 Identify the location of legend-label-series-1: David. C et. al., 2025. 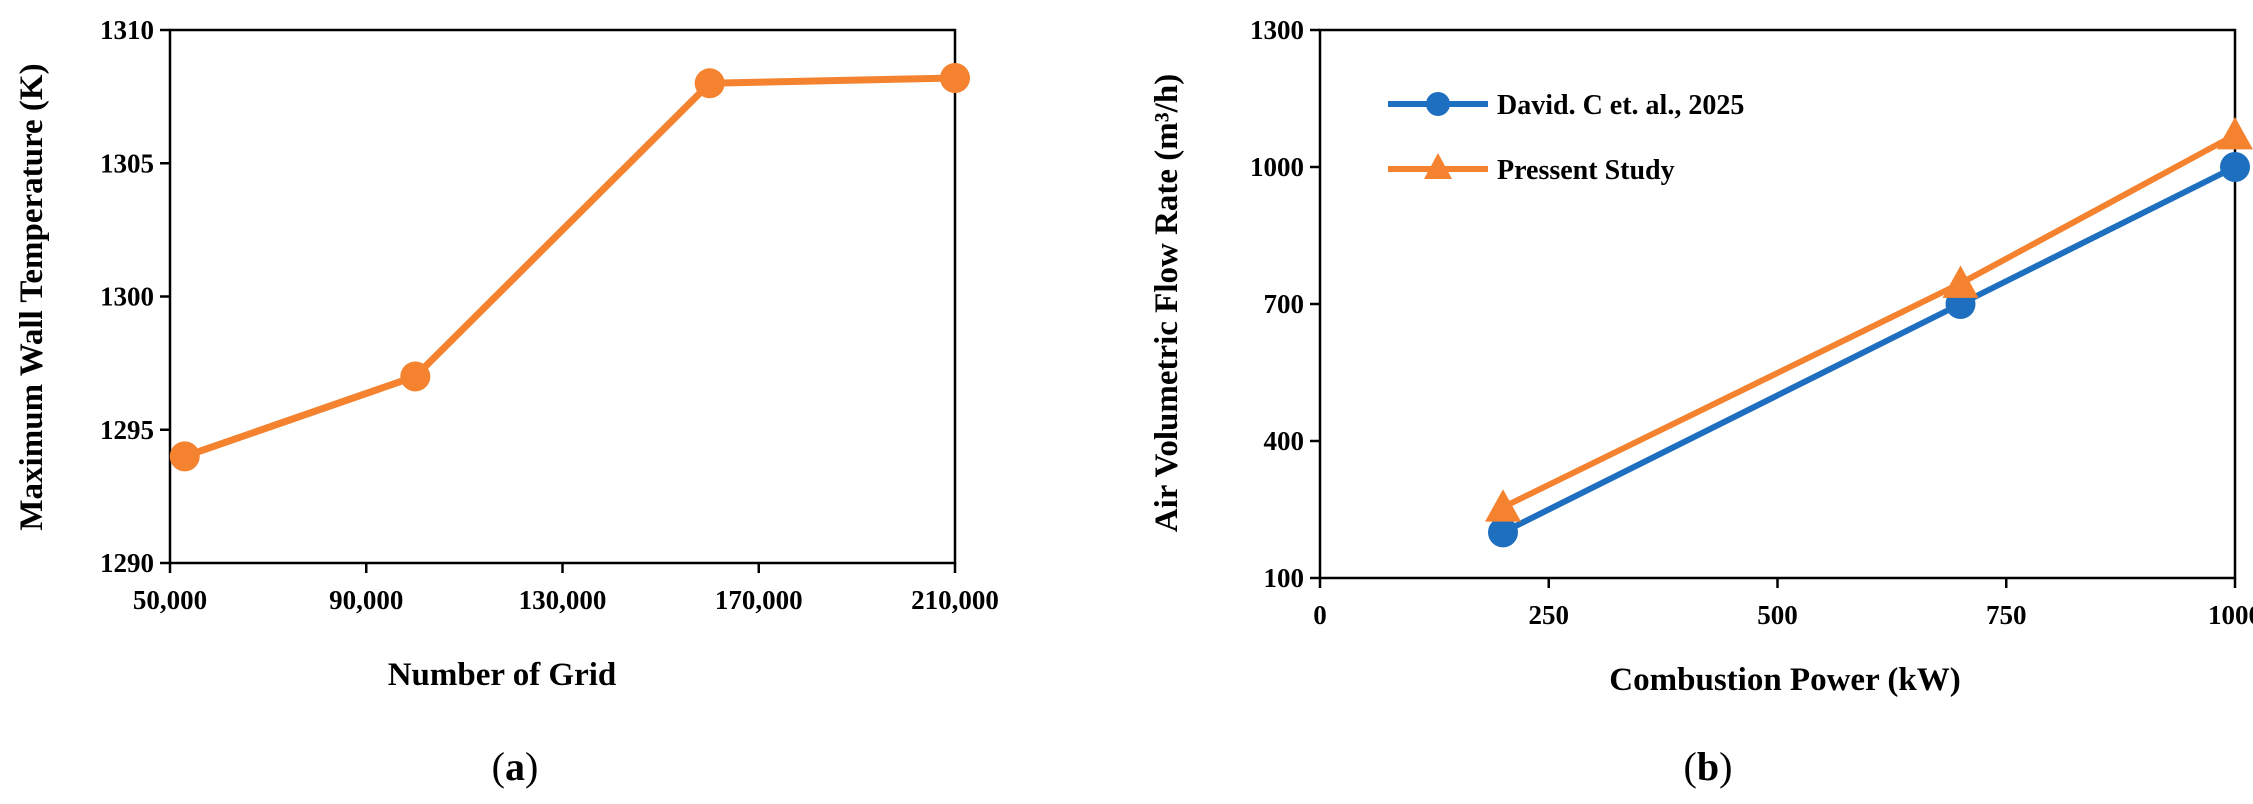
(1620, 105).